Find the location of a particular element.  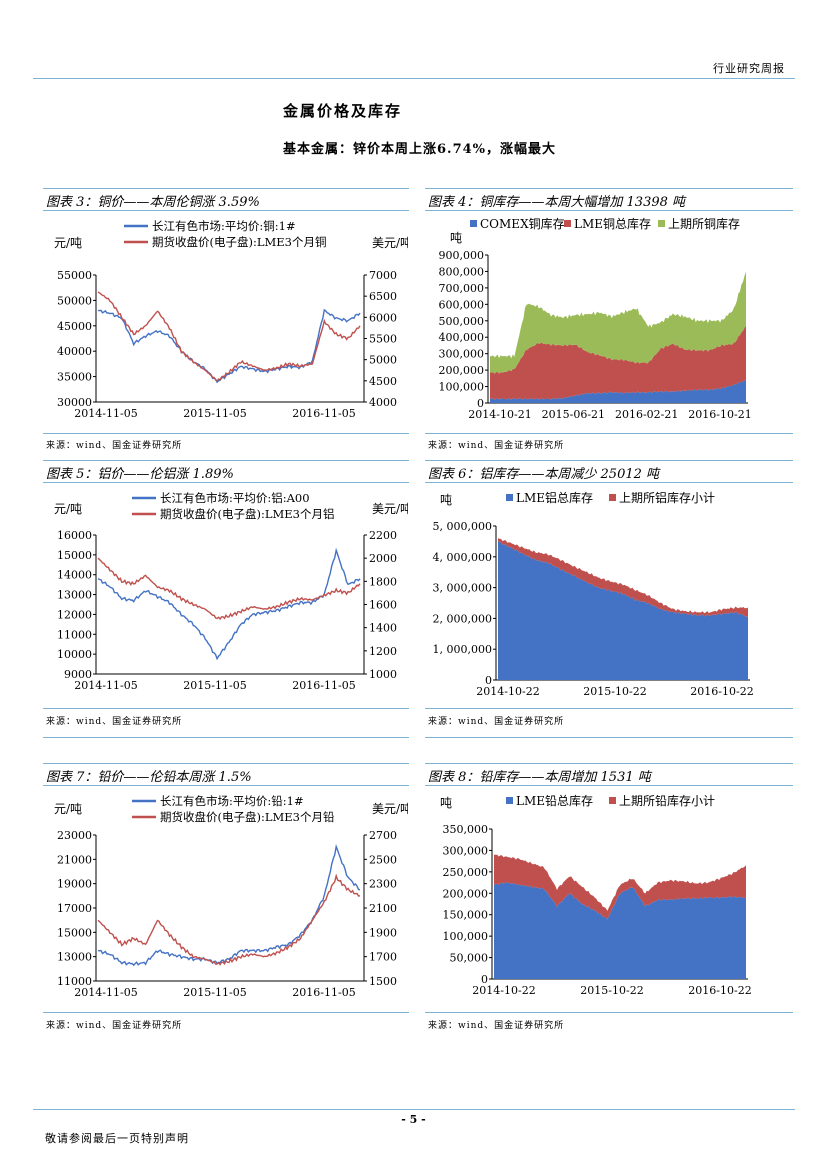

y2-tick-label: 2300 is located at coordinates (383, 884).